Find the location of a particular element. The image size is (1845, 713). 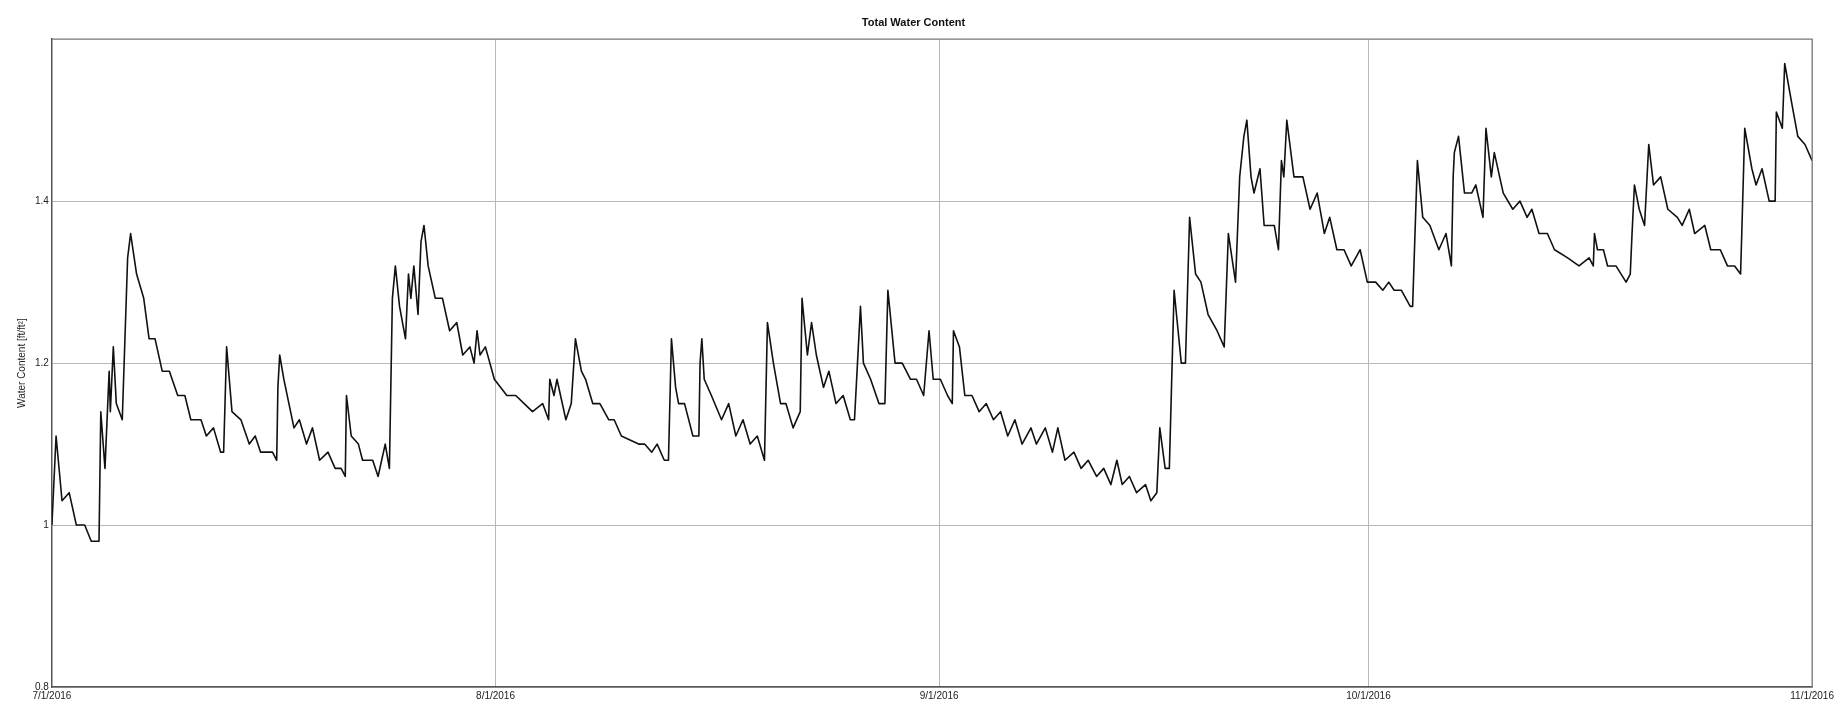

x-tick-label: 11/1/2016 is located at coordinates (1812, 695).